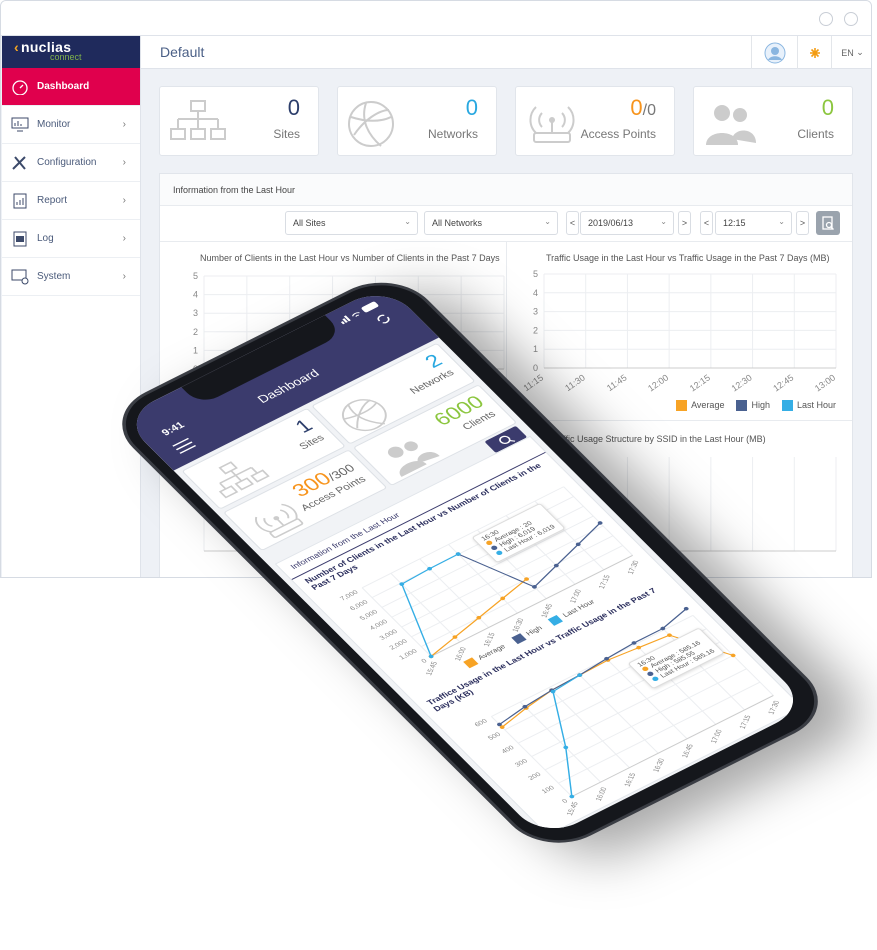 This screenshot has height=950, width=877. Describe the element at coordinates (634, 567) in the screenshot. I see `x-tick-label: 17:30` at that location.